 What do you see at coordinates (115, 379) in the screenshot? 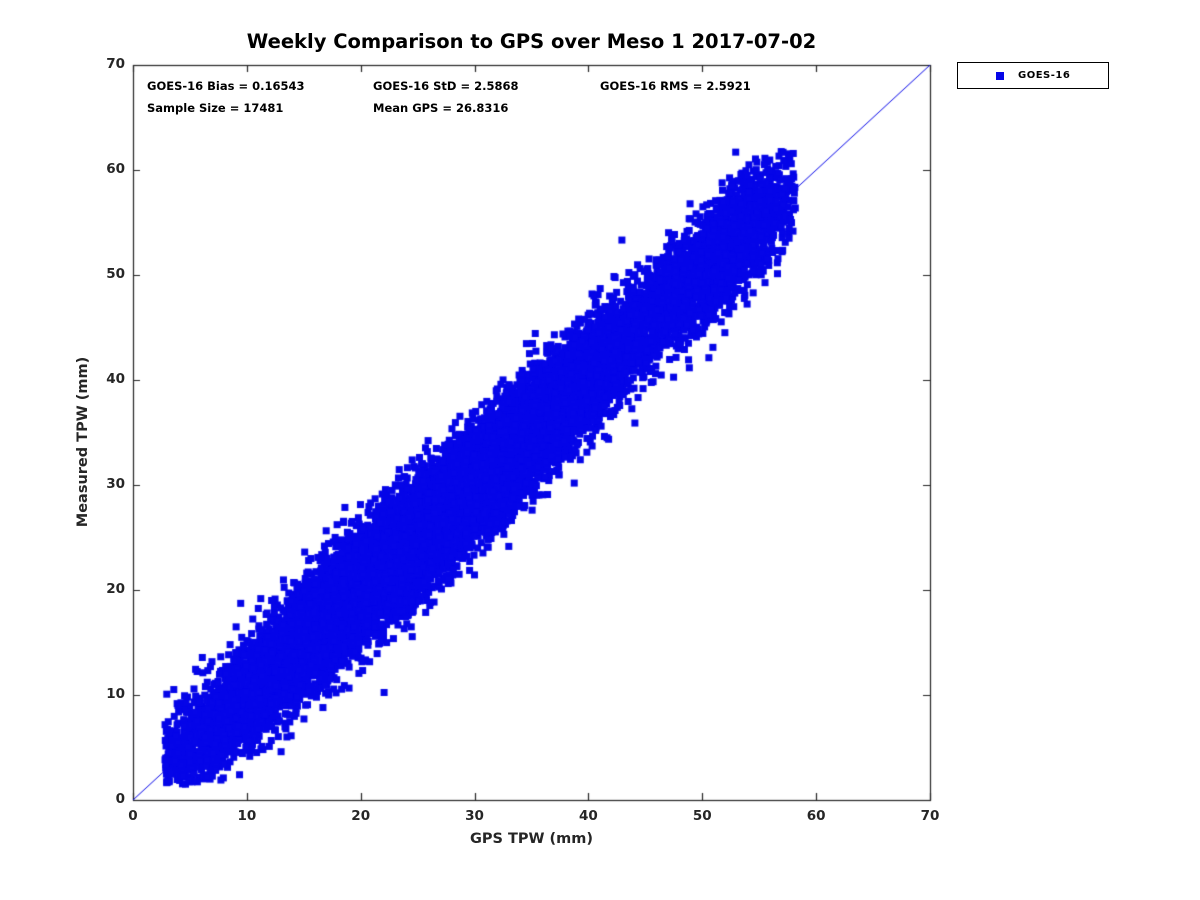
I see `y-tick-label: 40` at bounding box center [115, 379].